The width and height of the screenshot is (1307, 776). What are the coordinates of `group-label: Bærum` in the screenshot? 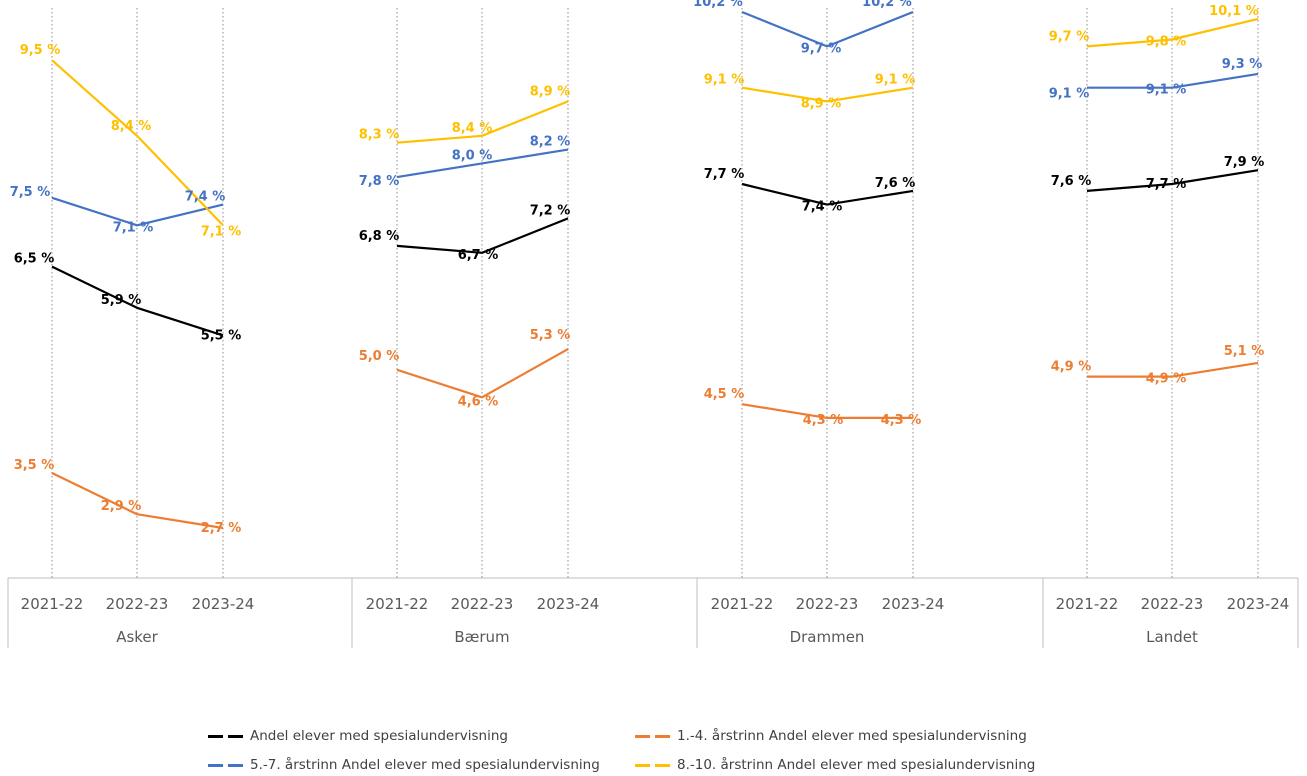 It's located at (481, 637).